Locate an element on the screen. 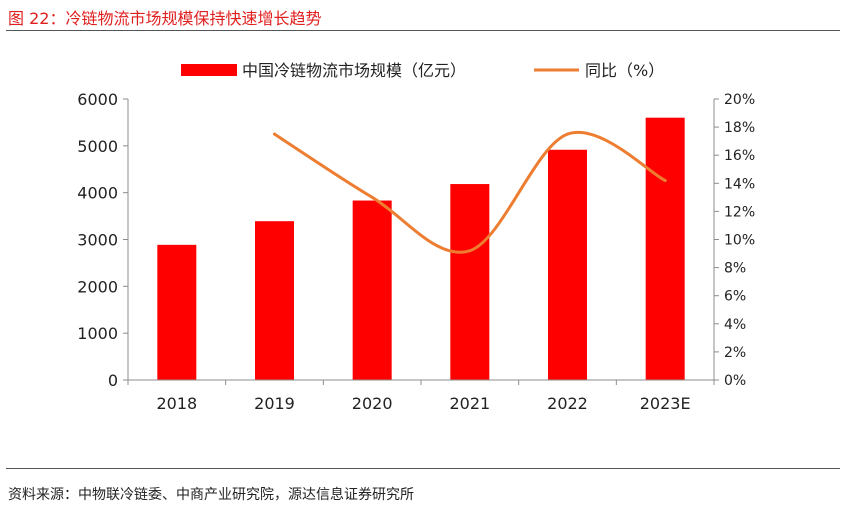  x-tick-label: 2021 is located at coordinates (469, 403).